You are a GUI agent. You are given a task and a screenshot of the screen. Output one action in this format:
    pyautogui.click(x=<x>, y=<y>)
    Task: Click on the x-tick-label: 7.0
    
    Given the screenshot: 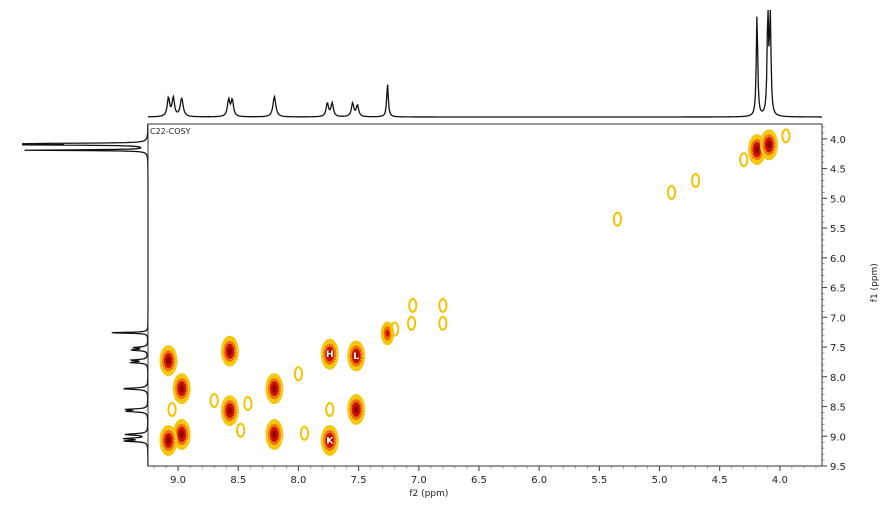 What is the action you would take?
    pyautogui.click(x=419, y=480)
    